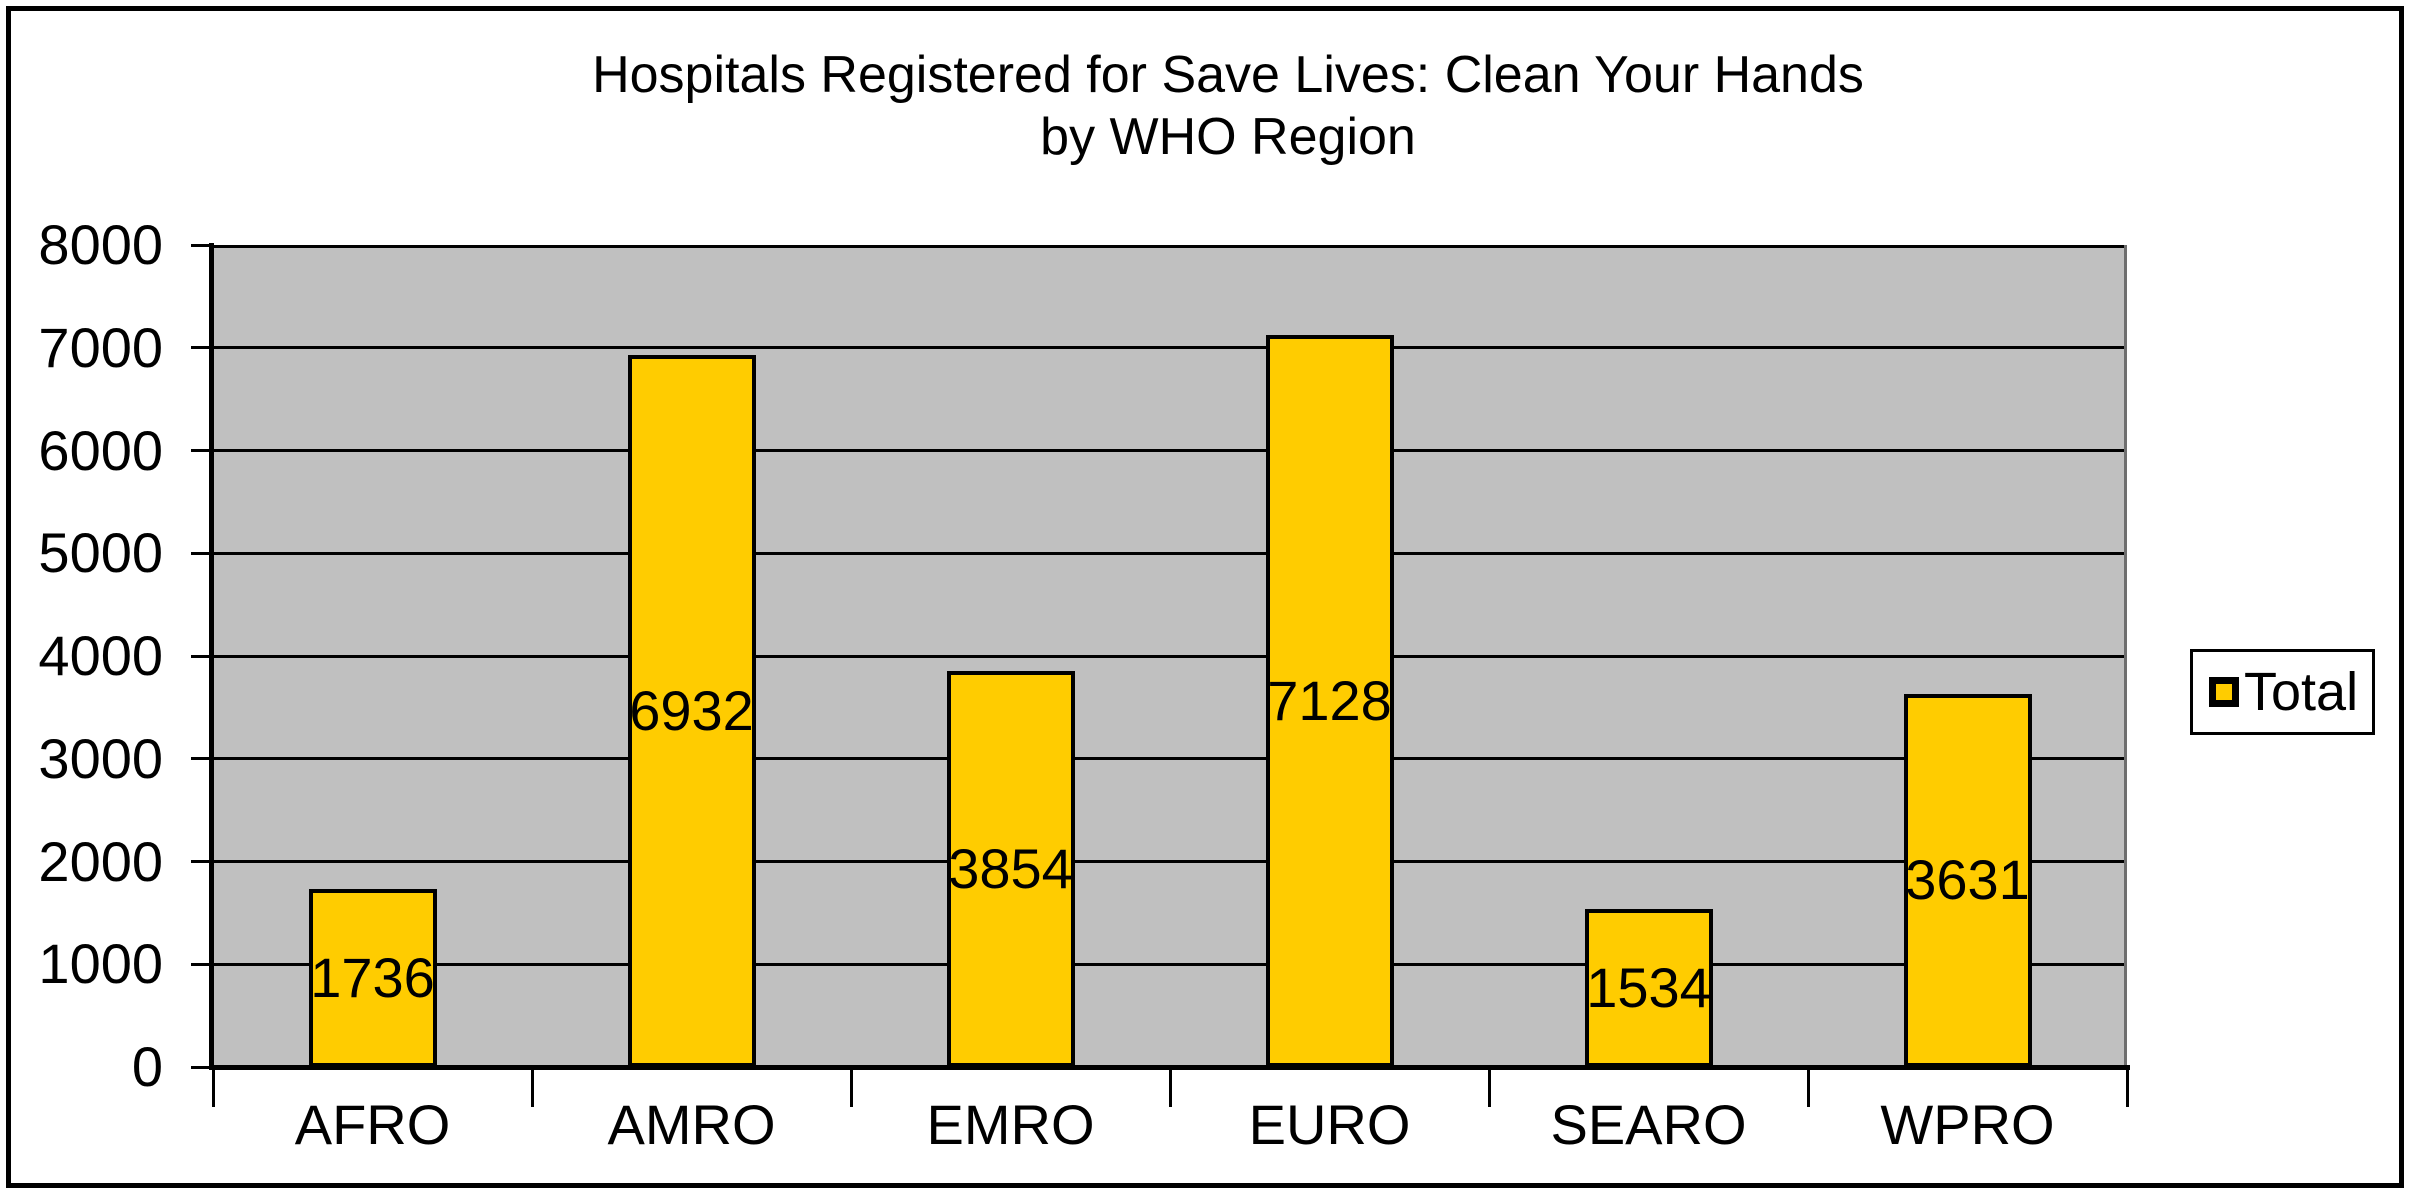 The image size is (2420, 1204). I want to click on category-label-emro: EMRO, so click(1010, 1124).